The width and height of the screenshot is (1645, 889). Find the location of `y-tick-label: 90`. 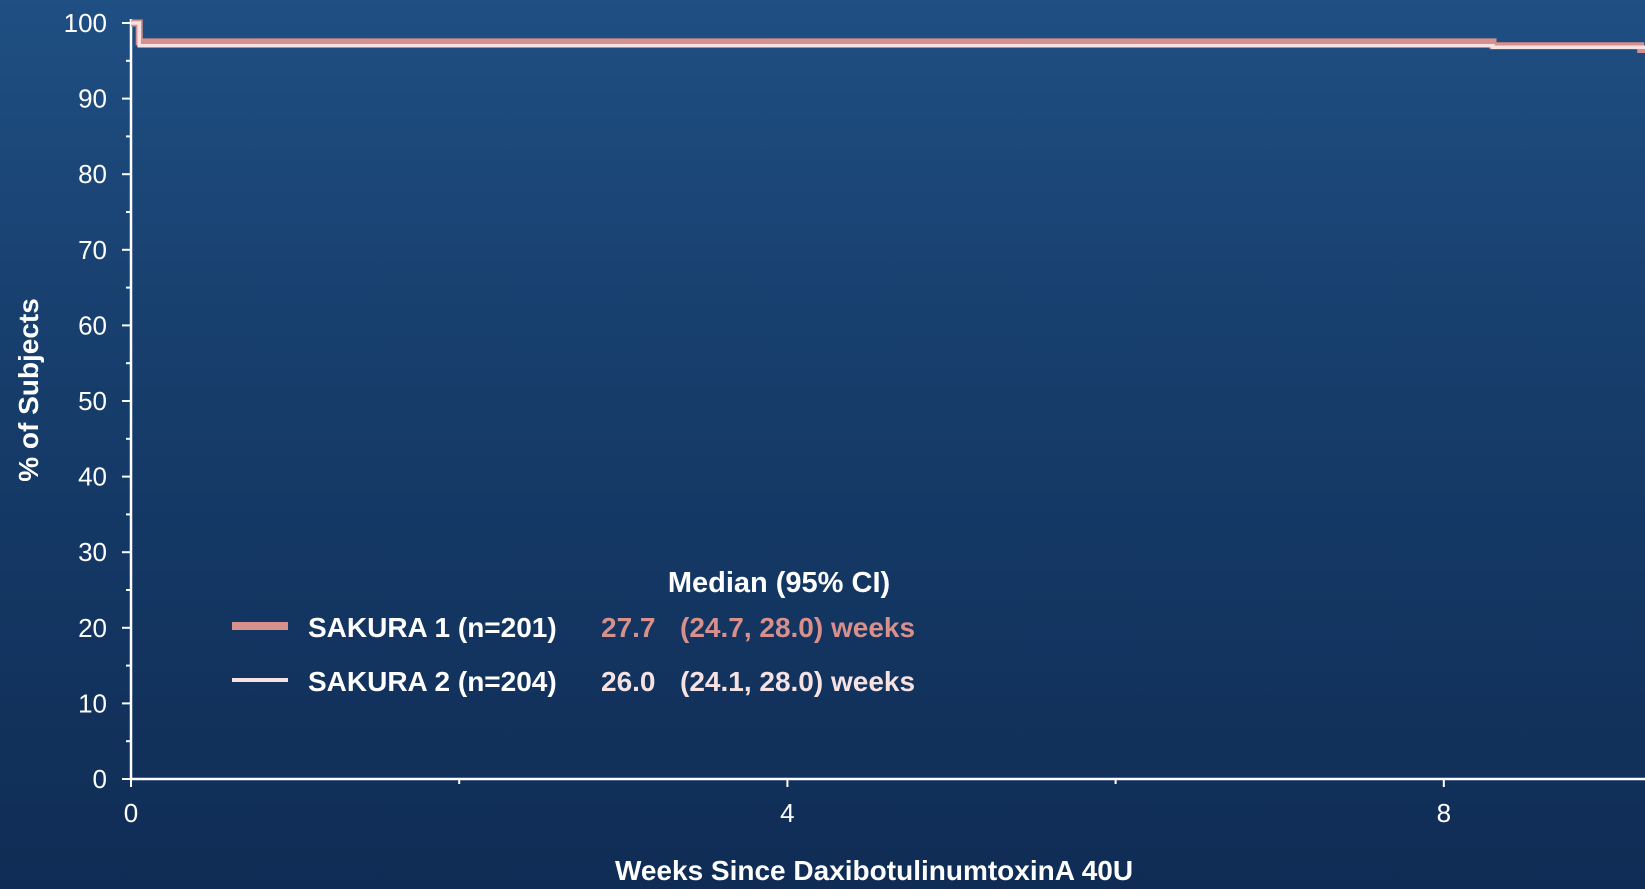

y-tick-label: 90 is located at coordinates (92, 99).